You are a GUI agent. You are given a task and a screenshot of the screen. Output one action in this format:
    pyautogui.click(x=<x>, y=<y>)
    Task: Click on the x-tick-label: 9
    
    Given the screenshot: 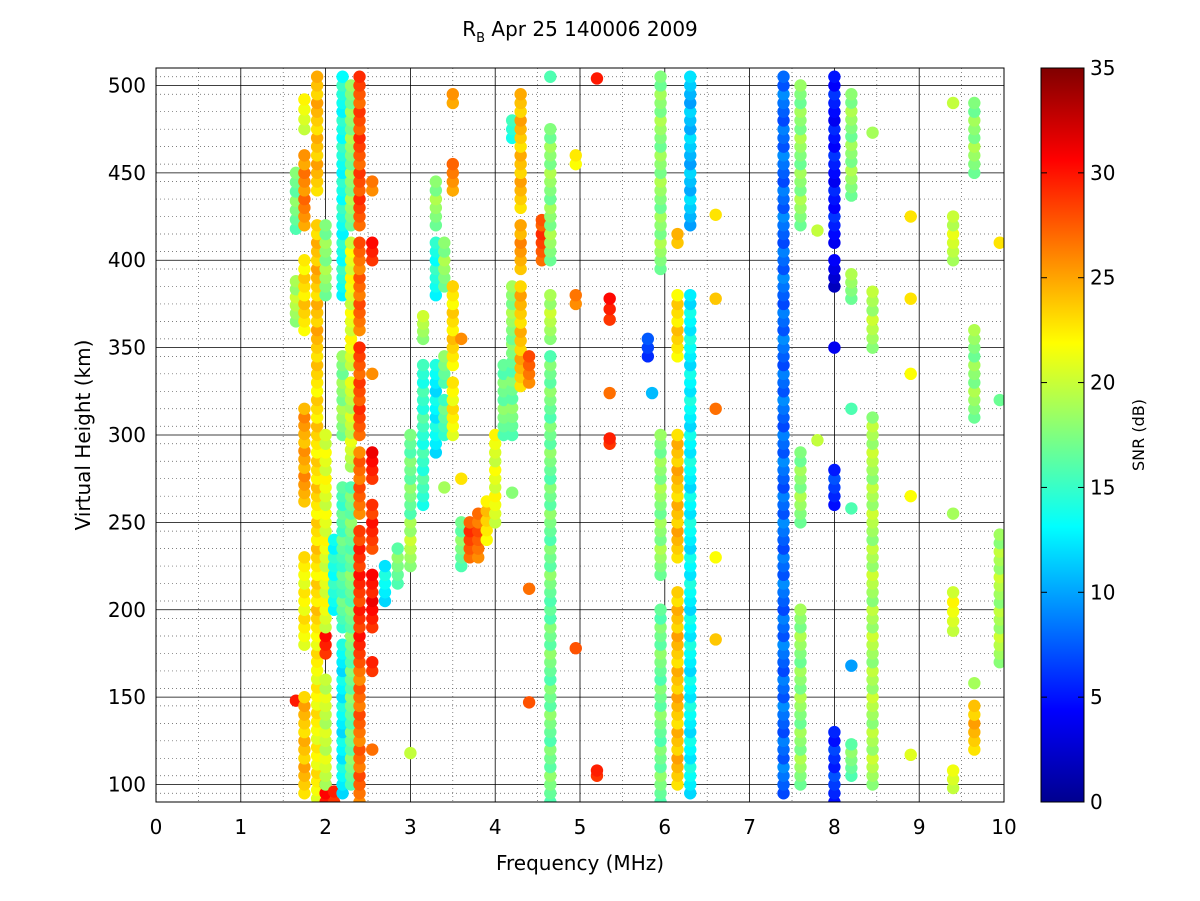 What is the action you would take?
    pyautogui.click(x=919, y=827)
    